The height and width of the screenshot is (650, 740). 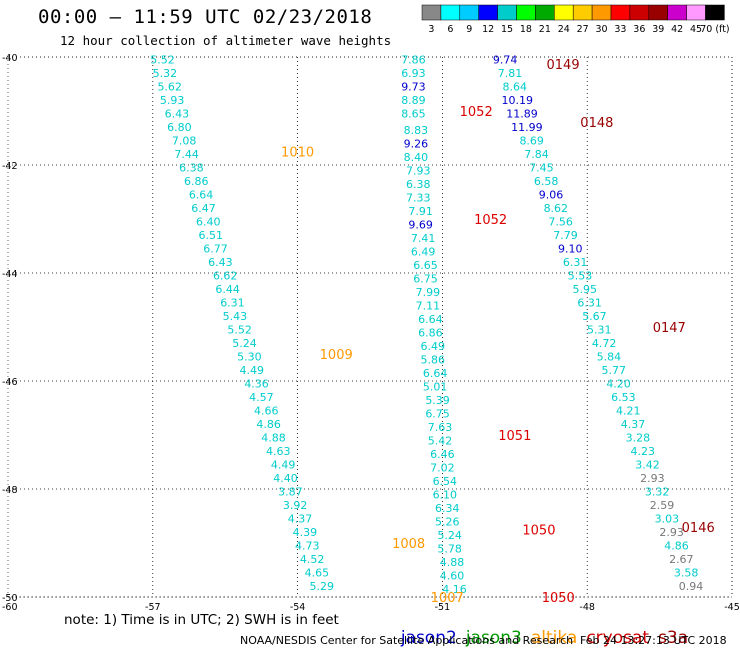 I want to click on wave-height-point: 9.73, so click(x=413, y=87).